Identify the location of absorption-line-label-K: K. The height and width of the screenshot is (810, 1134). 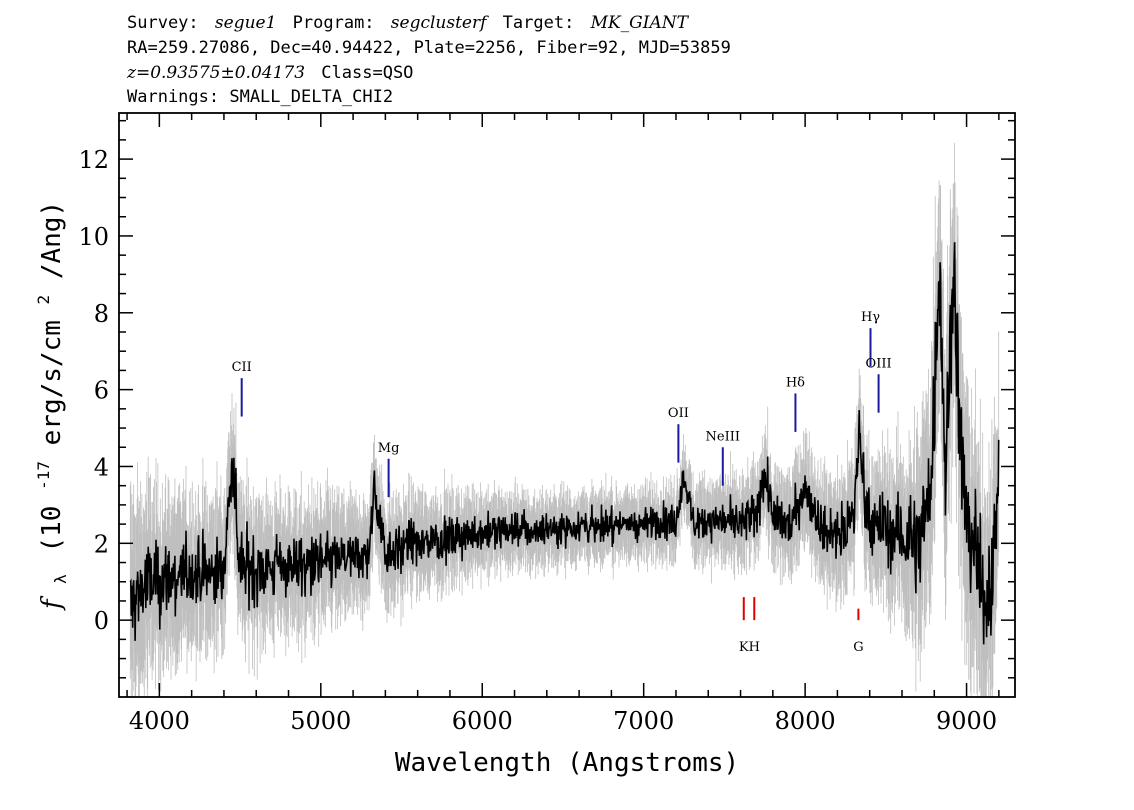
(744, 647).